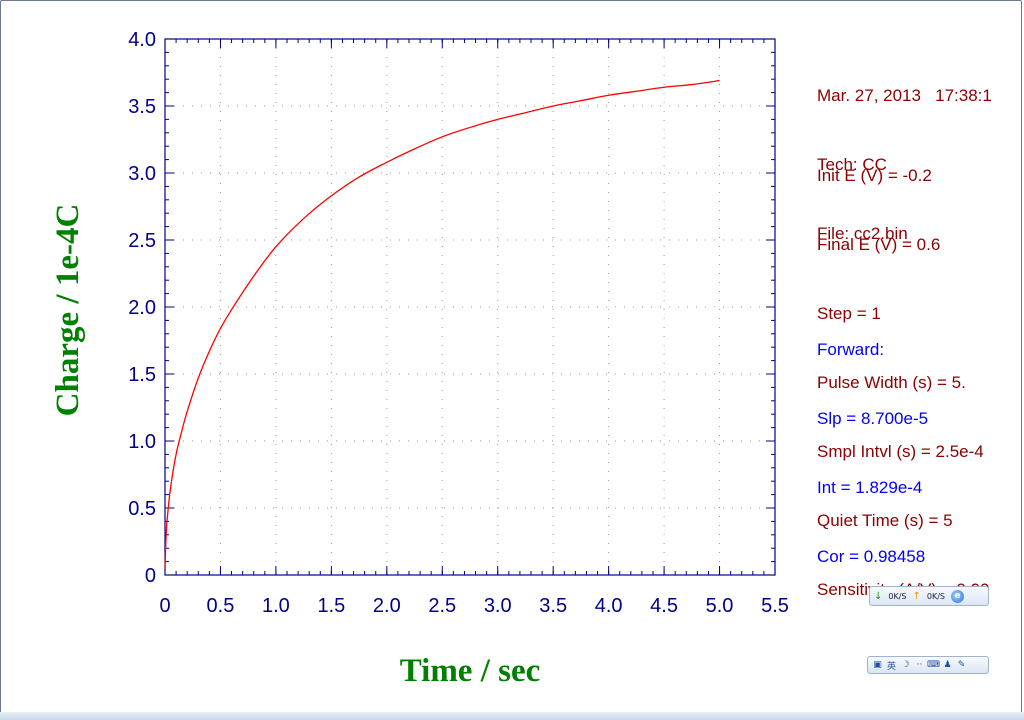 This screenshot has width=1024, height=720. Describe the element at coordinates (849, 313) in the screenshot. I see `param-step: Step = 1` at that location.